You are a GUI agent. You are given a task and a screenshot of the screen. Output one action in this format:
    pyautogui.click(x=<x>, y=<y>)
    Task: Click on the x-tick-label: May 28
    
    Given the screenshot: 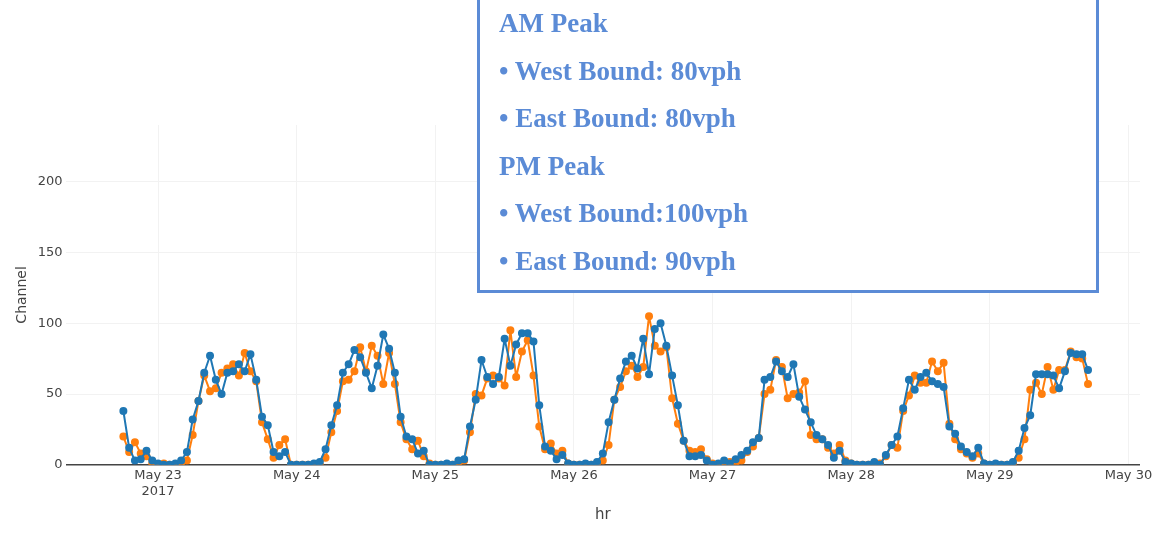 What is the action you would take?
    pyautogui.click(x=851, y=474)
    